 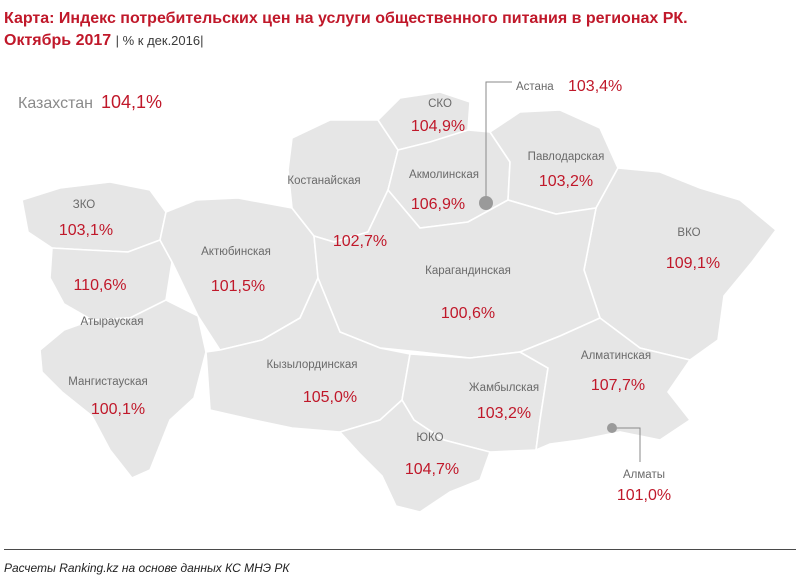 I want to click on value-yuko: 104,7%, so click(x=432, y=469).